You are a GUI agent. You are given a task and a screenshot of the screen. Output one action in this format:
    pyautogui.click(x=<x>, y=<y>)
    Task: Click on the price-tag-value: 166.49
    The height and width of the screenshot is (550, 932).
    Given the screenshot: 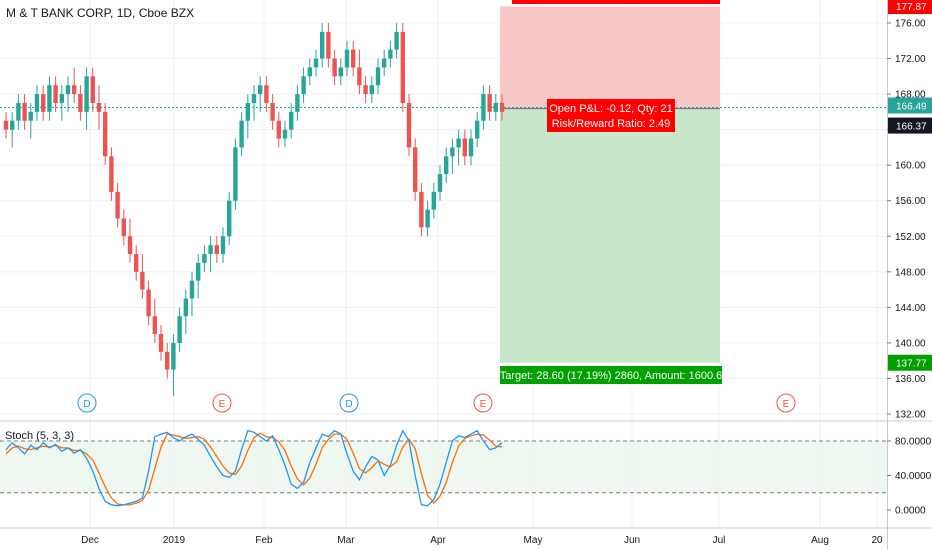 What is the action you would take?
    pyautogui.click(x=911, y=107)
    